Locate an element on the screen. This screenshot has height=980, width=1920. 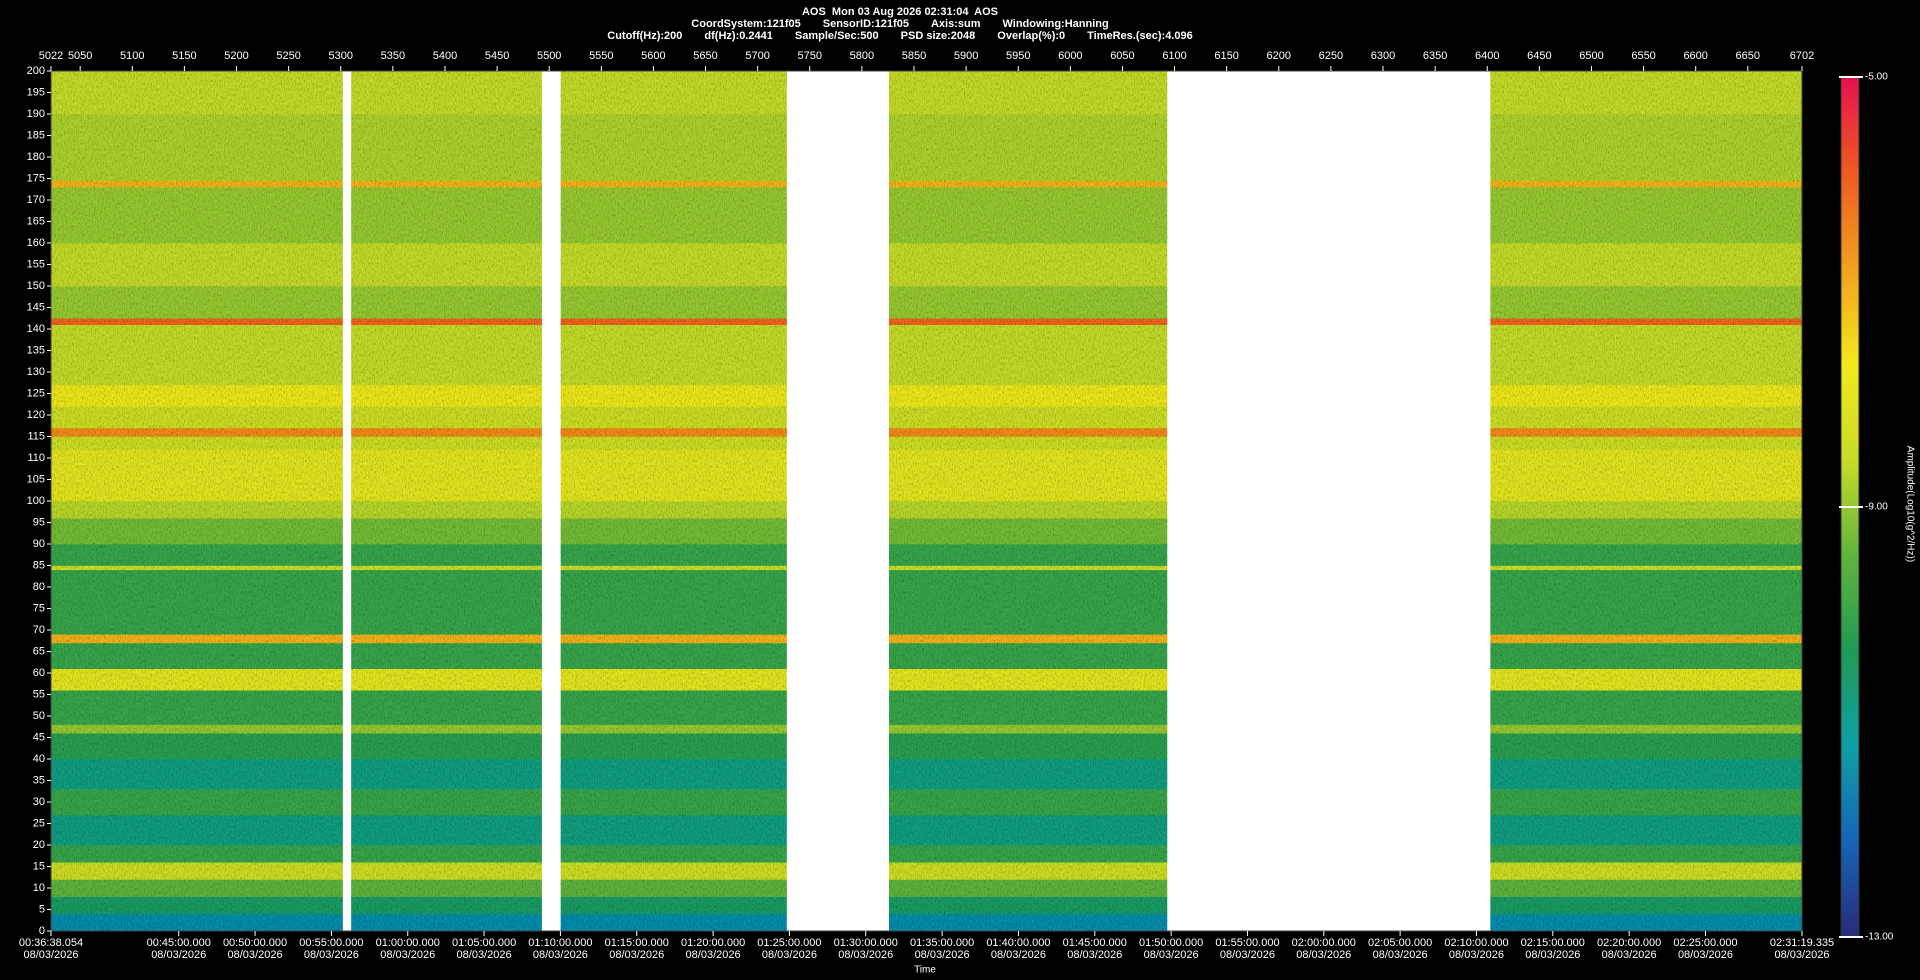
x-tick-label: 5500 is located at coordinates (549, 56).